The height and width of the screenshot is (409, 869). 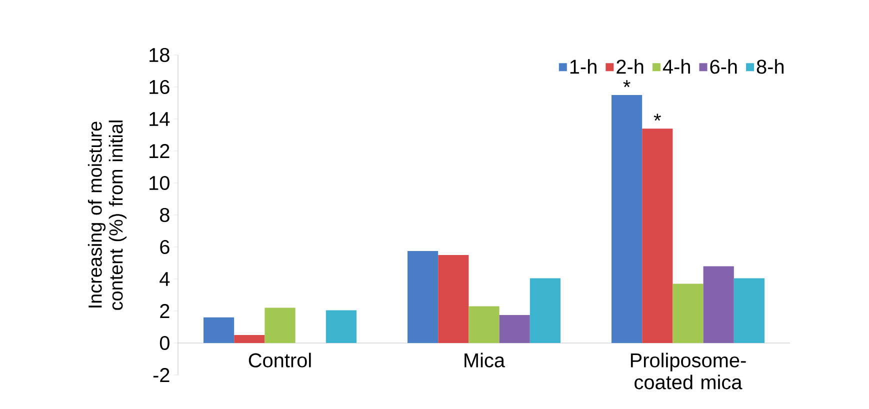 What do you see at coordinates (165, 279) in the screenshot?
I see `y-tick-label: 4` at bounding box center [165, 279].